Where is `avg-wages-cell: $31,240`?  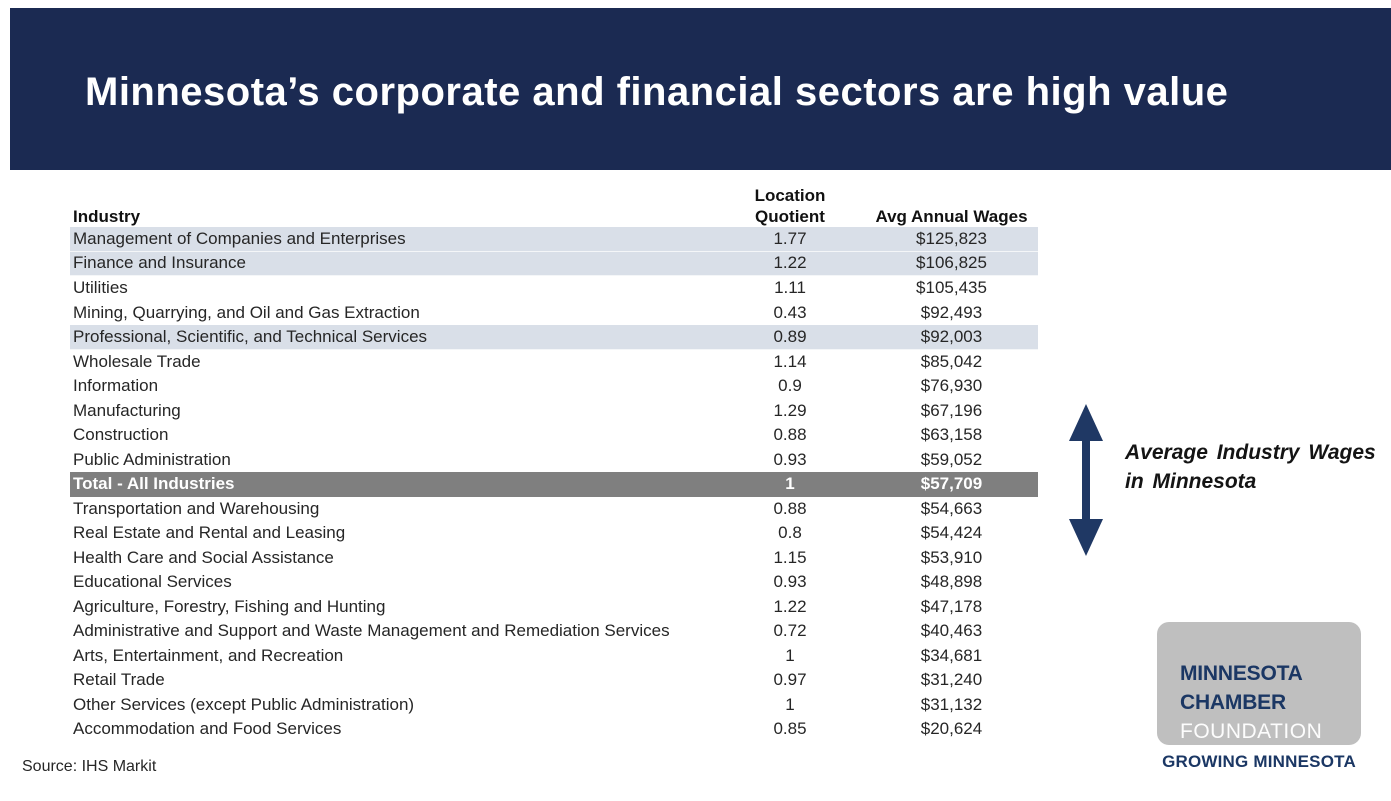
avg-wages-cell: $31,240 is located at coordinates (951, 680).